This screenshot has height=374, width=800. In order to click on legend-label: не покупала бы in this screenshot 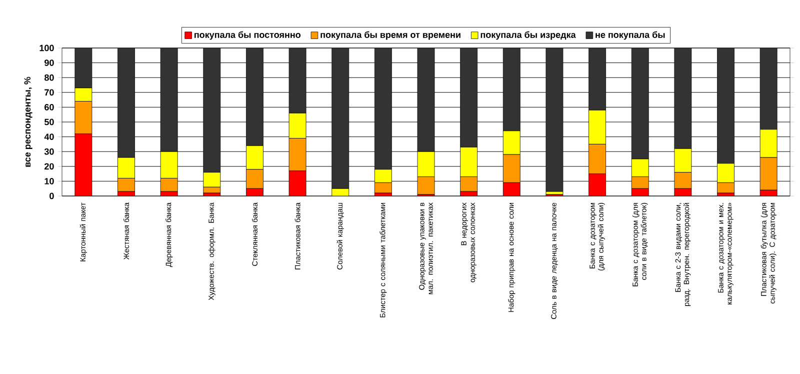, I will do `click(630, 35)`.